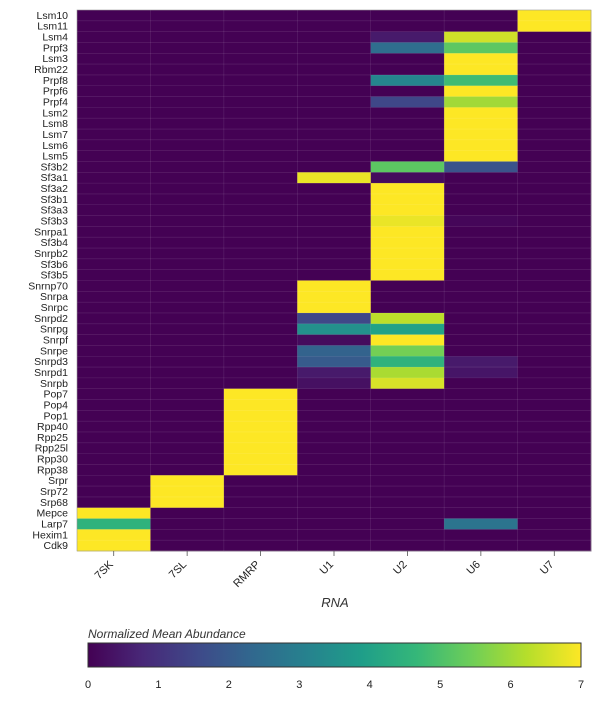 The image size is (600, 705). What do you see at coordinates (178, 570) in the screenshot?
I see `x-tick-label: 7SL` at bounding box center [178, 570].